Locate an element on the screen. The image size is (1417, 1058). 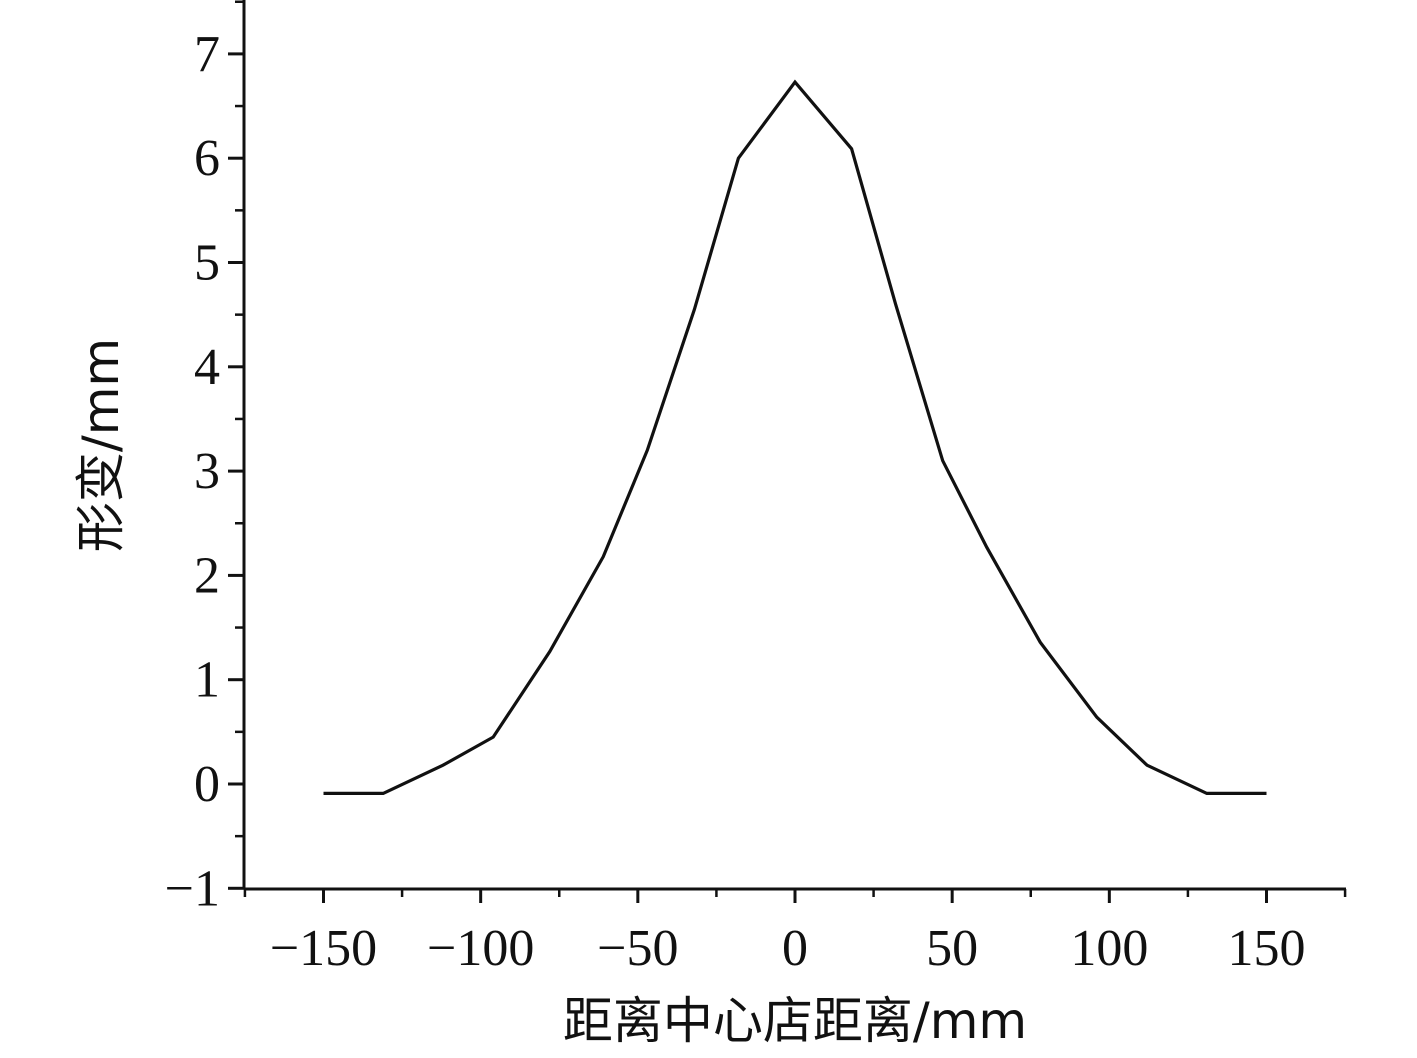
x-tick-label: 150 is located at coordinates (1266, 948).